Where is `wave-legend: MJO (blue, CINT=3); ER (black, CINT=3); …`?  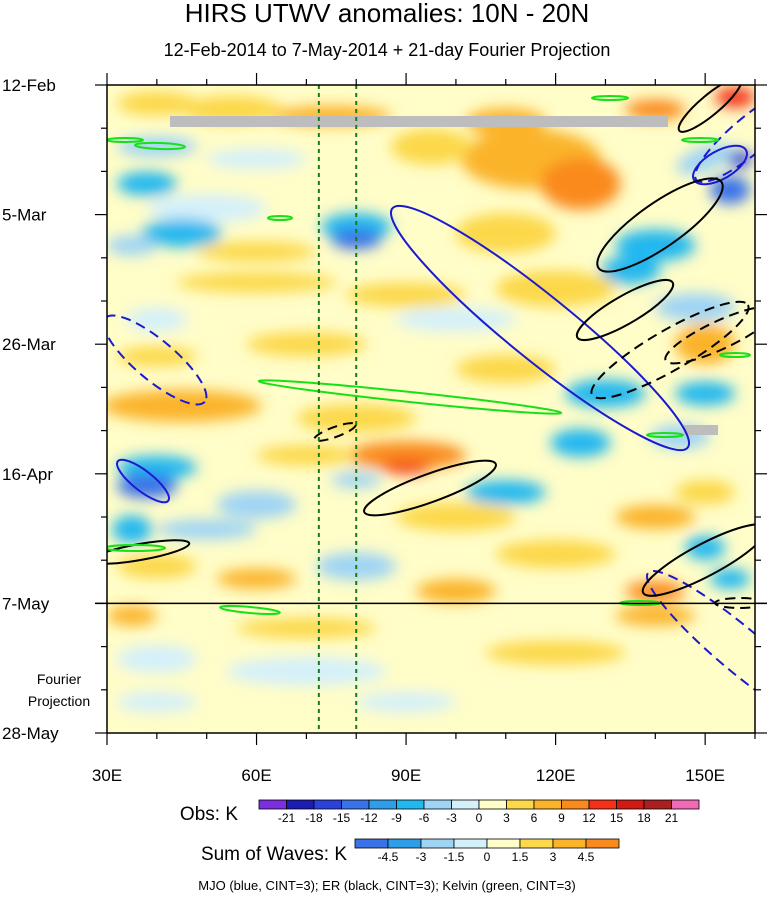 wave-legend: MJO (blue, CINT=3); ER (black, CINT=3); … is located at coordinates (387, 885).